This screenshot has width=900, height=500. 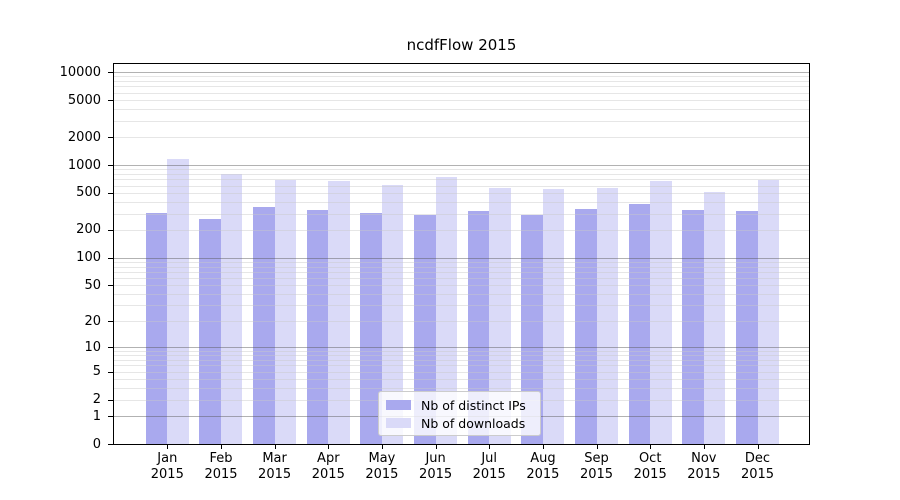 I want to click on y-tick-label: 2, so click(x=96, y=400).